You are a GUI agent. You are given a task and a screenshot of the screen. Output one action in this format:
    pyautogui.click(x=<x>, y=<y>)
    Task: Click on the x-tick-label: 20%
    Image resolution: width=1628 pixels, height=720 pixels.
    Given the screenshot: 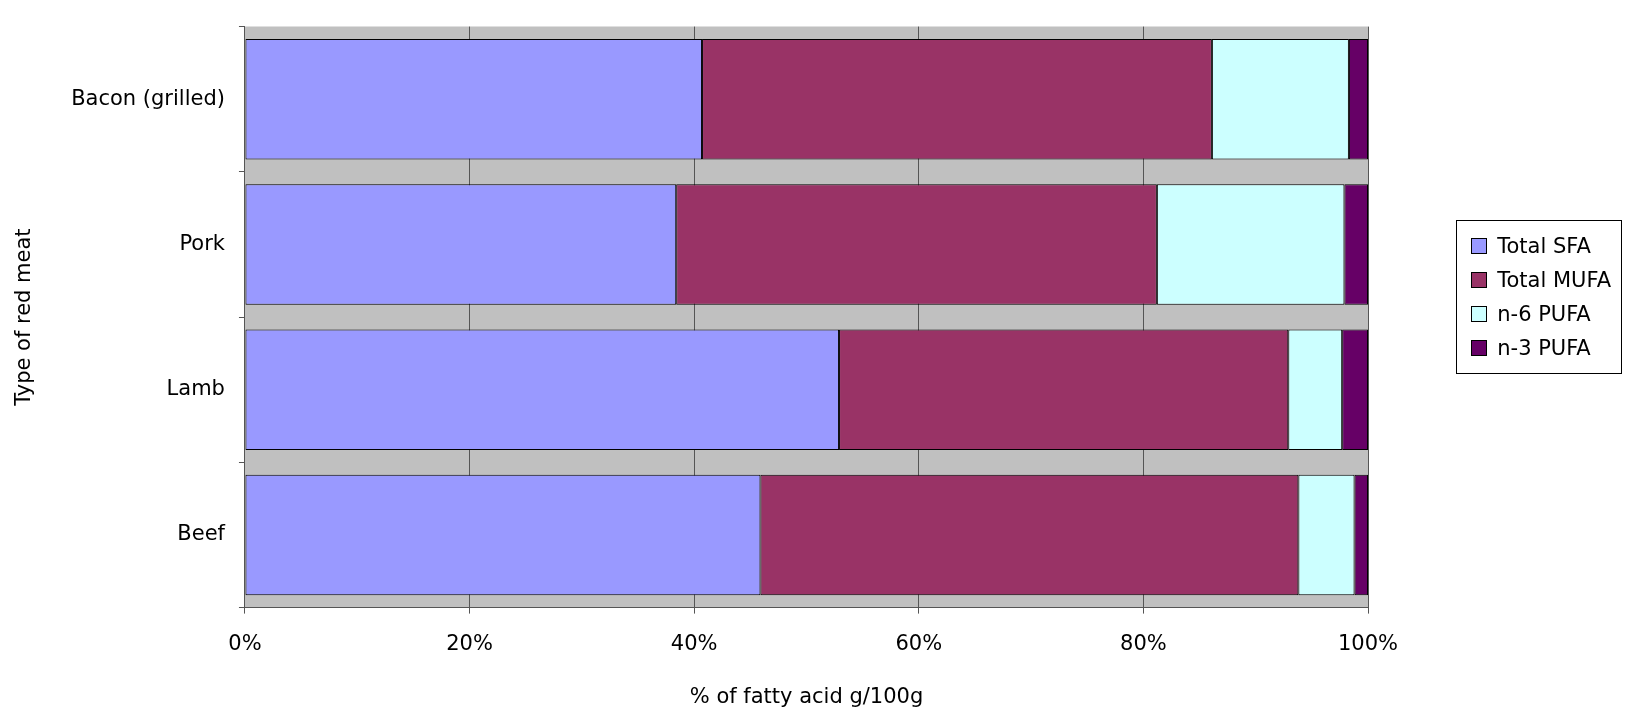 What is the action you would take?
    pyautogui.click(x=469, y=642)
    